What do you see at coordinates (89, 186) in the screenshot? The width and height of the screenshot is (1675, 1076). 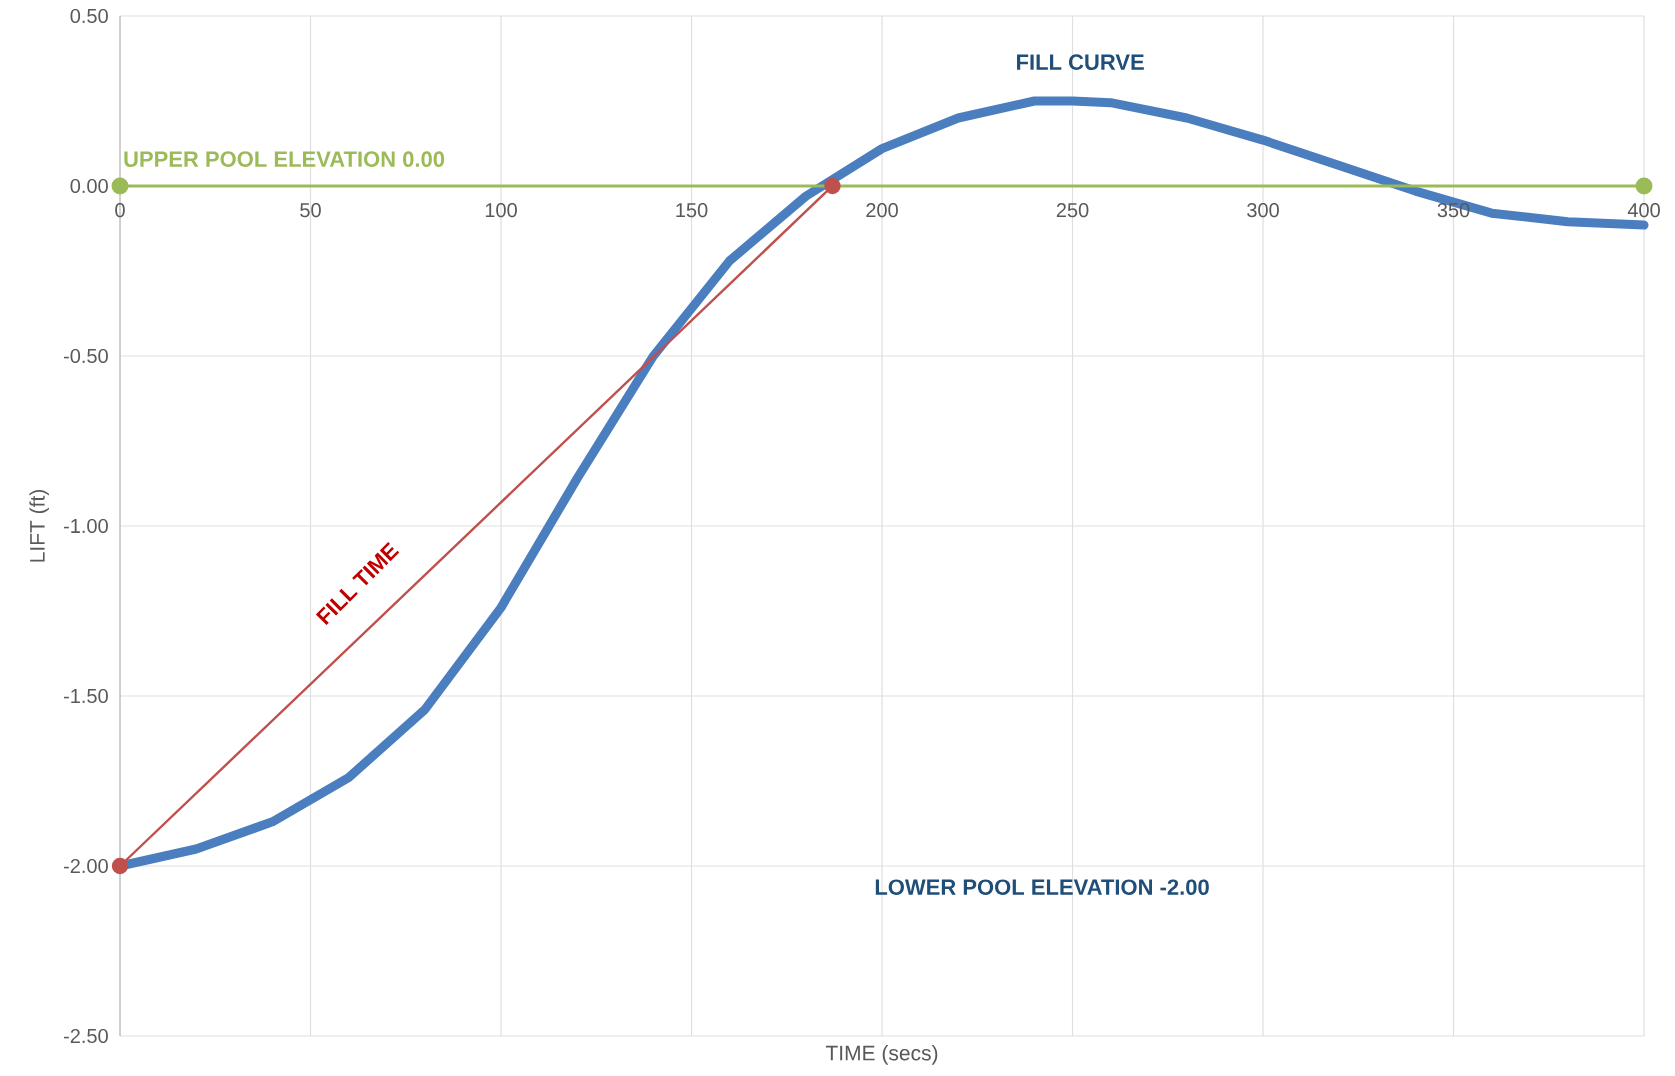 I see `y-tick-label: 0.00` at bounding box center [89, 186].